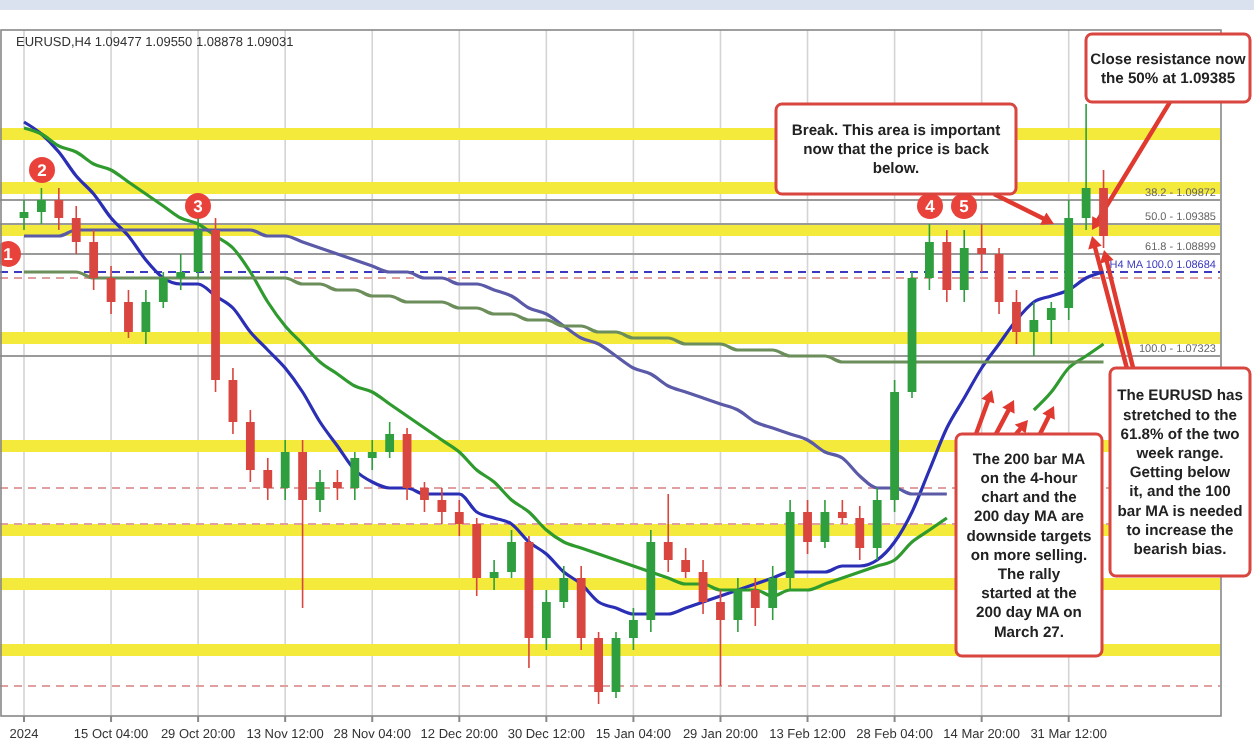 Image resolution: width=1254 pixels, height=752 pixels. Describe the element at coordinates (964, 206) in the screenshot. I see `annotation: 5` at that location.